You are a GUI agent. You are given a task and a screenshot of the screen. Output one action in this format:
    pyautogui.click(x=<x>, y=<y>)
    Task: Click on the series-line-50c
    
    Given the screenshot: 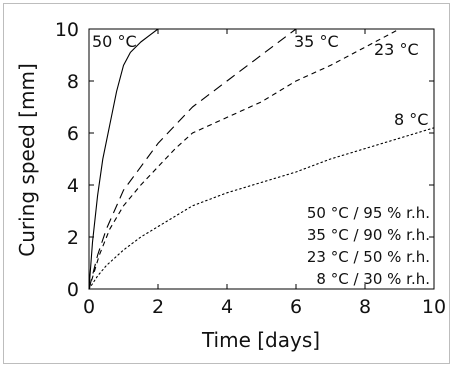 What is the action you would take?
    pyautogui.click(x=123, y=159)
    